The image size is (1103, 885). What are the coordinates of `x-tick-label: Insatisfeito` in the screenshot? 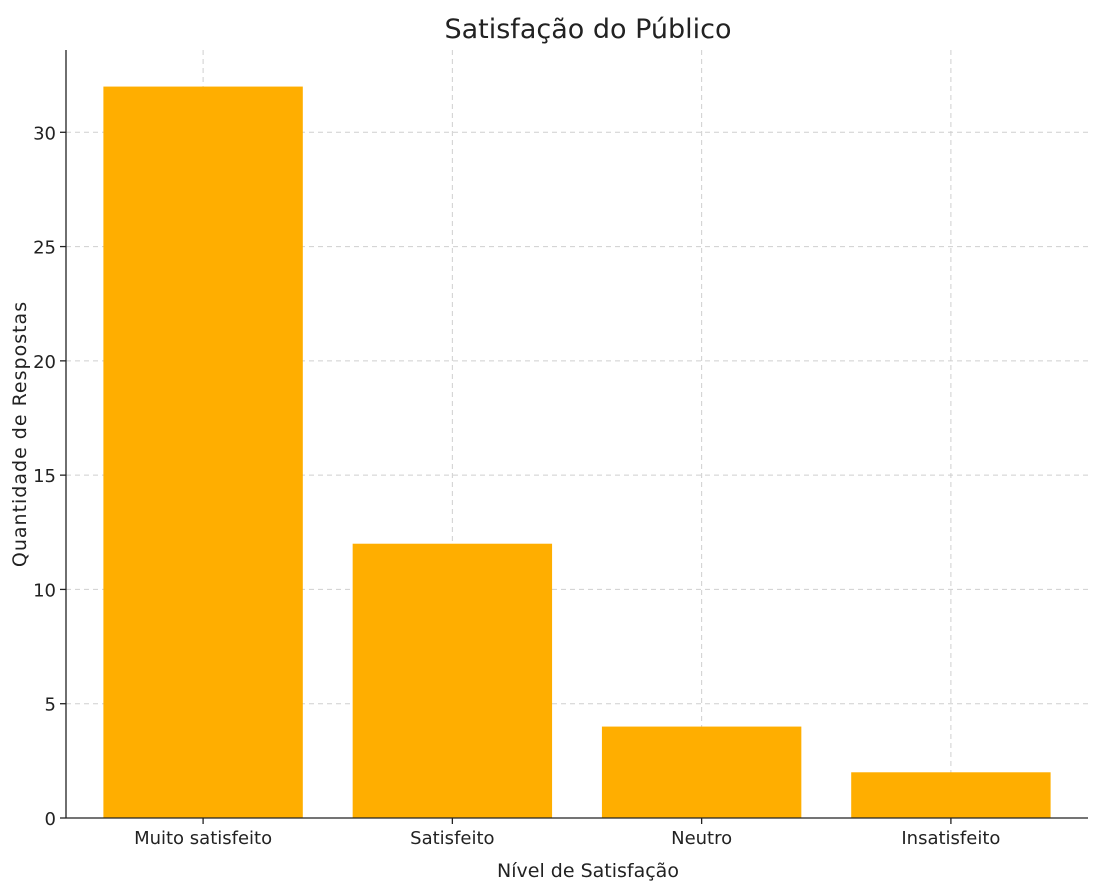 It's located at (950, 838).